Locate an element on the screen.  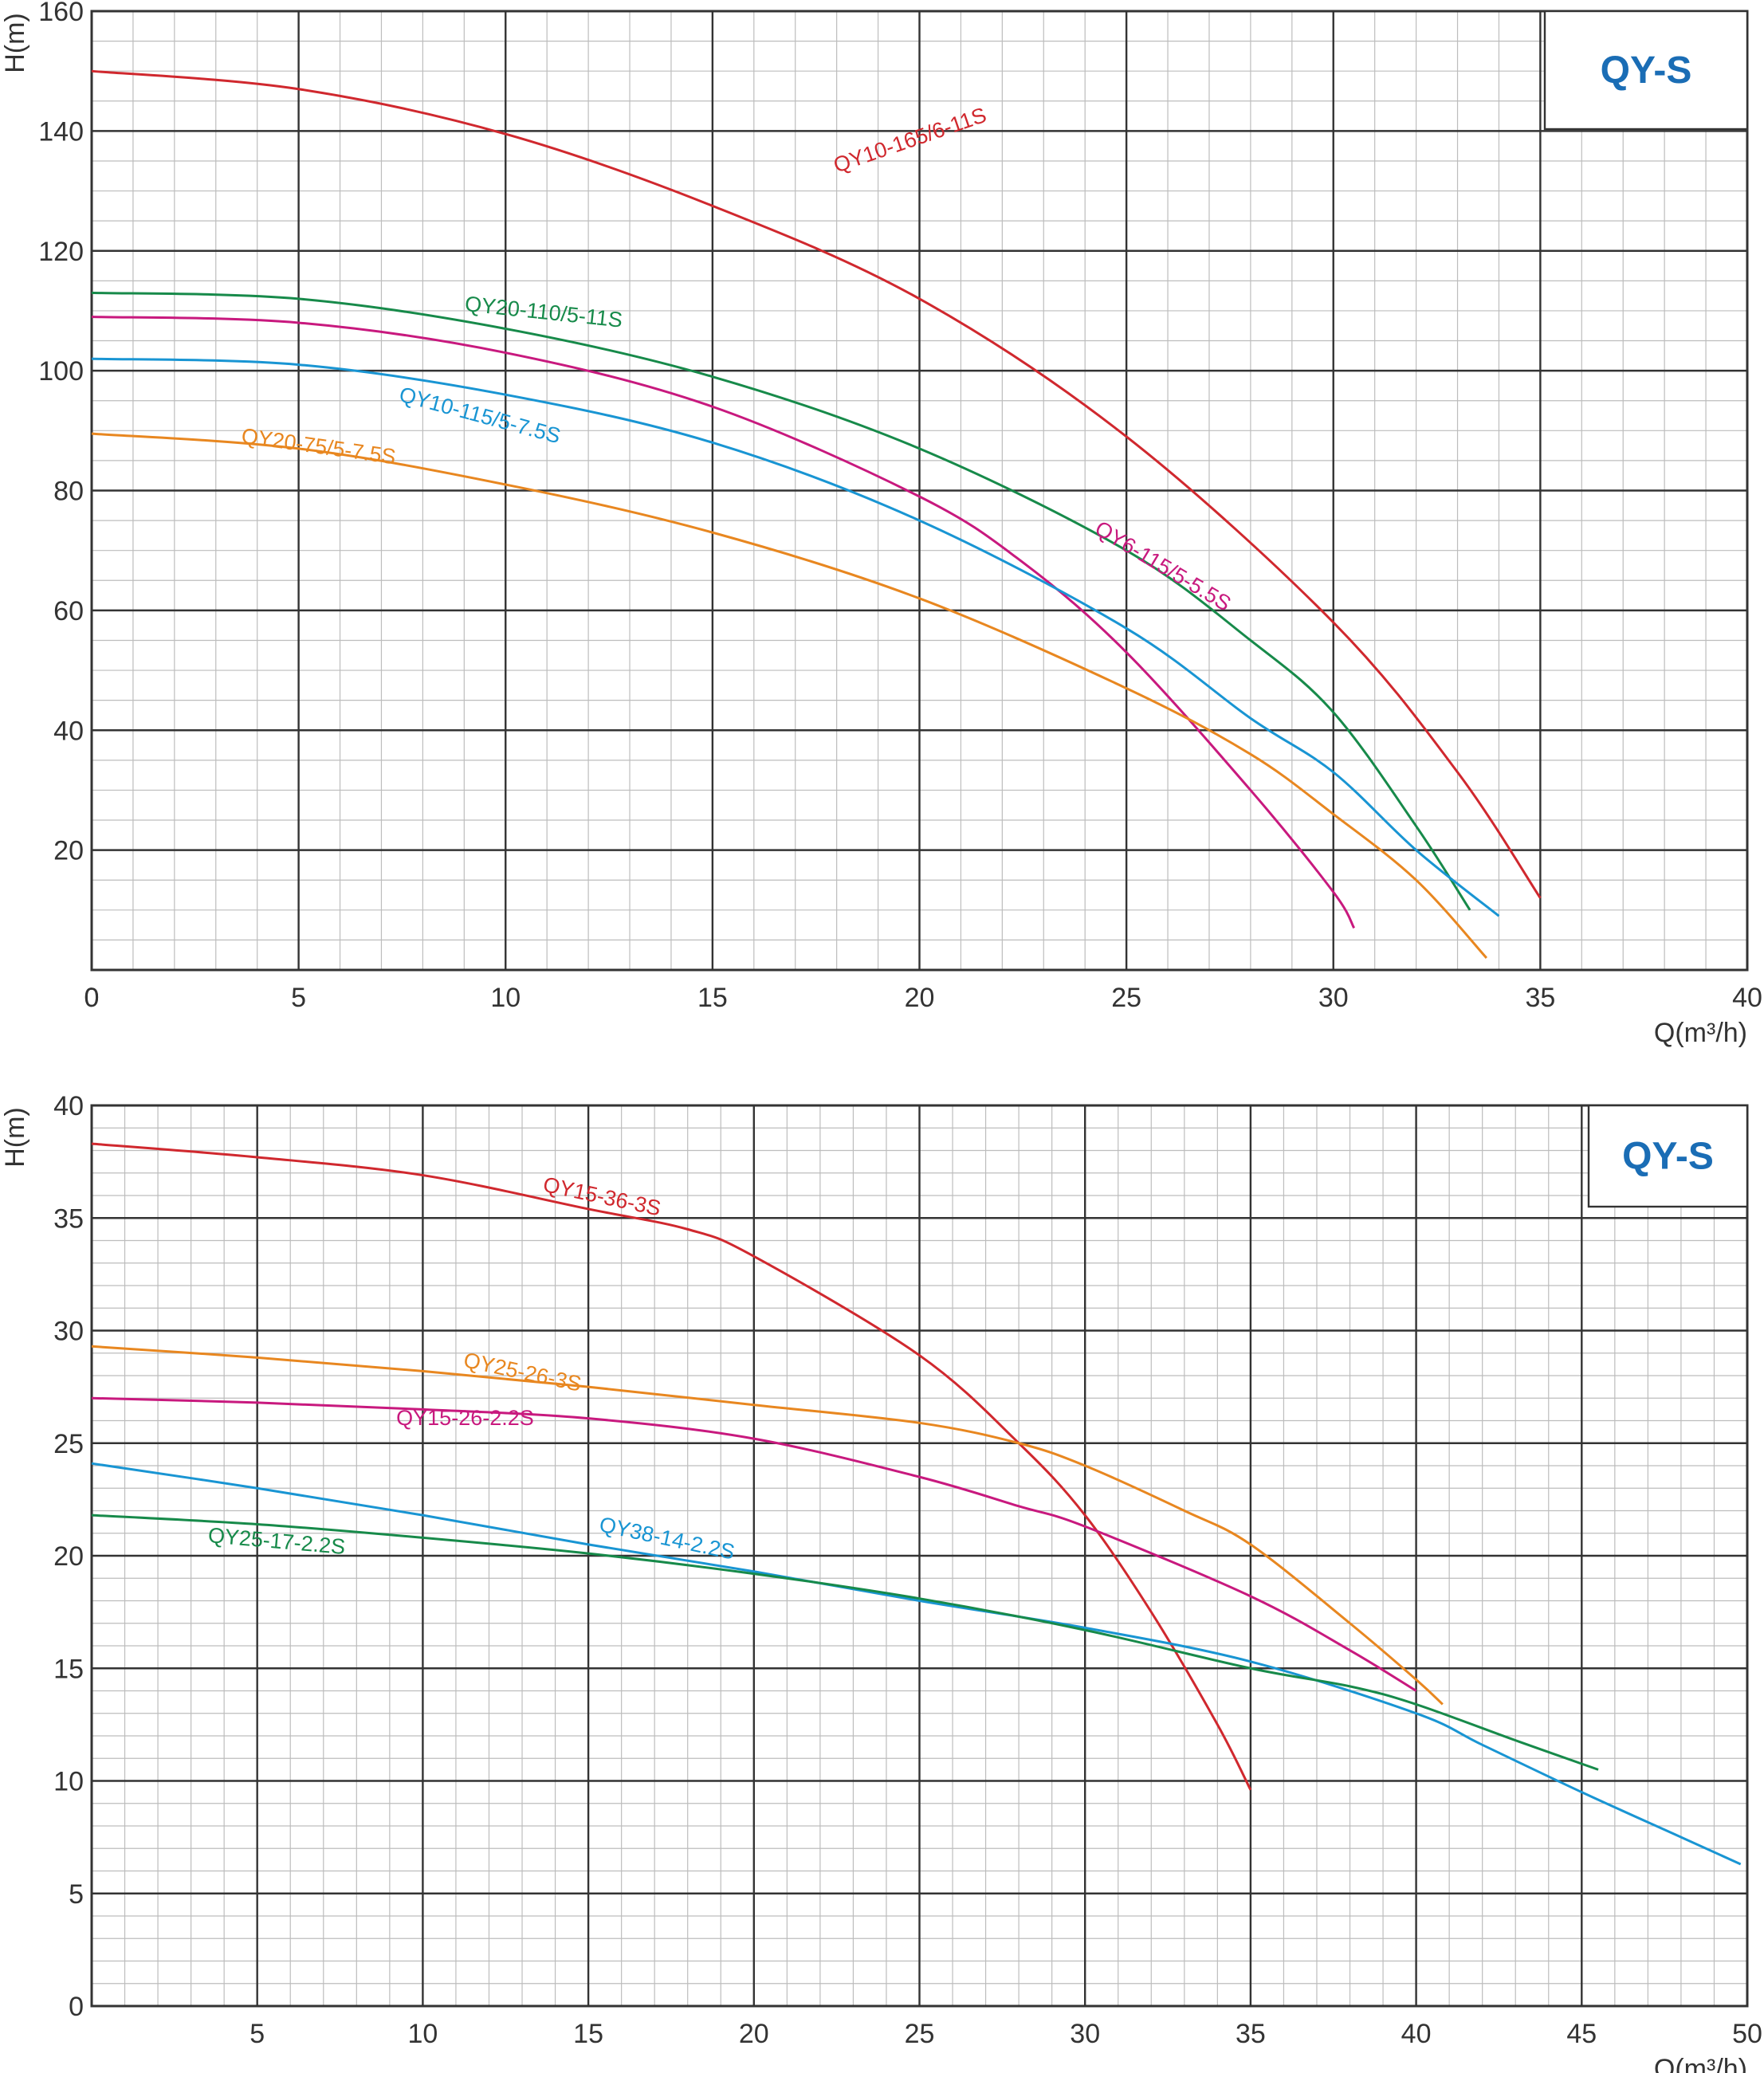
curve-QY15-26-2.2S is located at coordinates (754, 1544).